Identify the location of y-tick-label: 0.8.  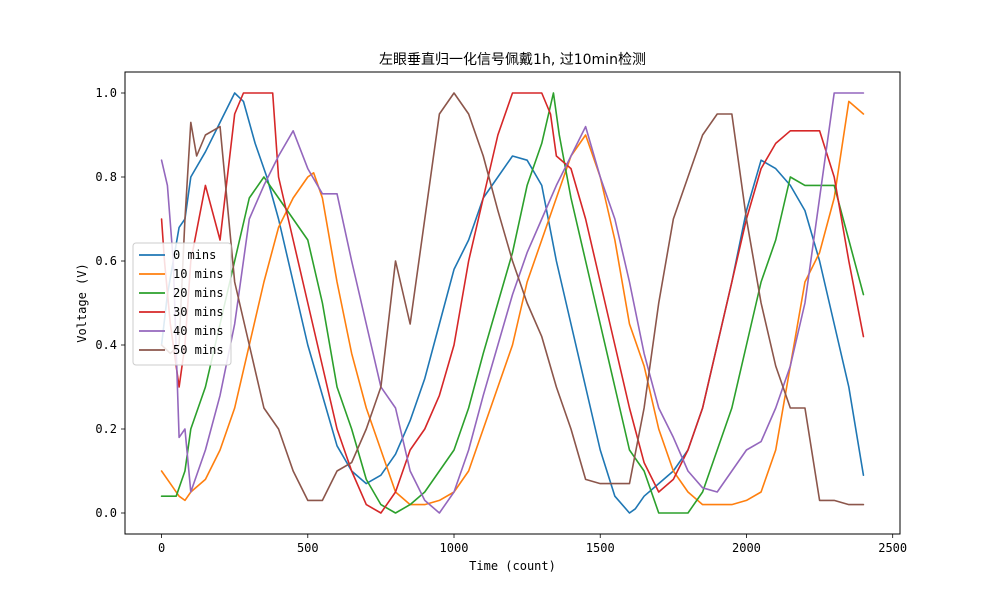
(106, 177).